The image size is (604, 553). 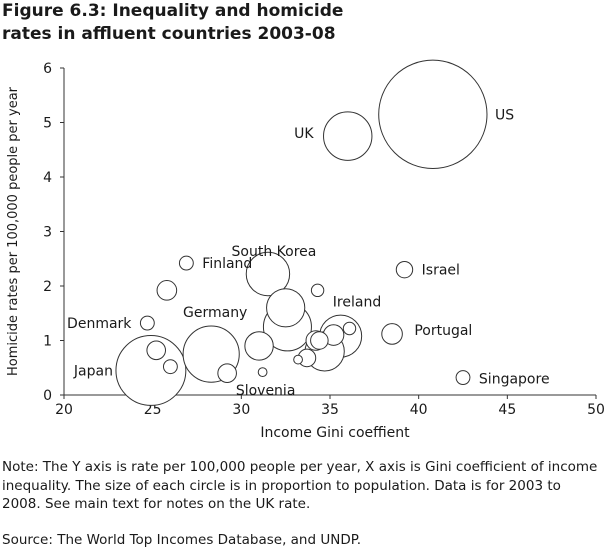 I want to click on bubble-singapore, so click(x=463, y=377).